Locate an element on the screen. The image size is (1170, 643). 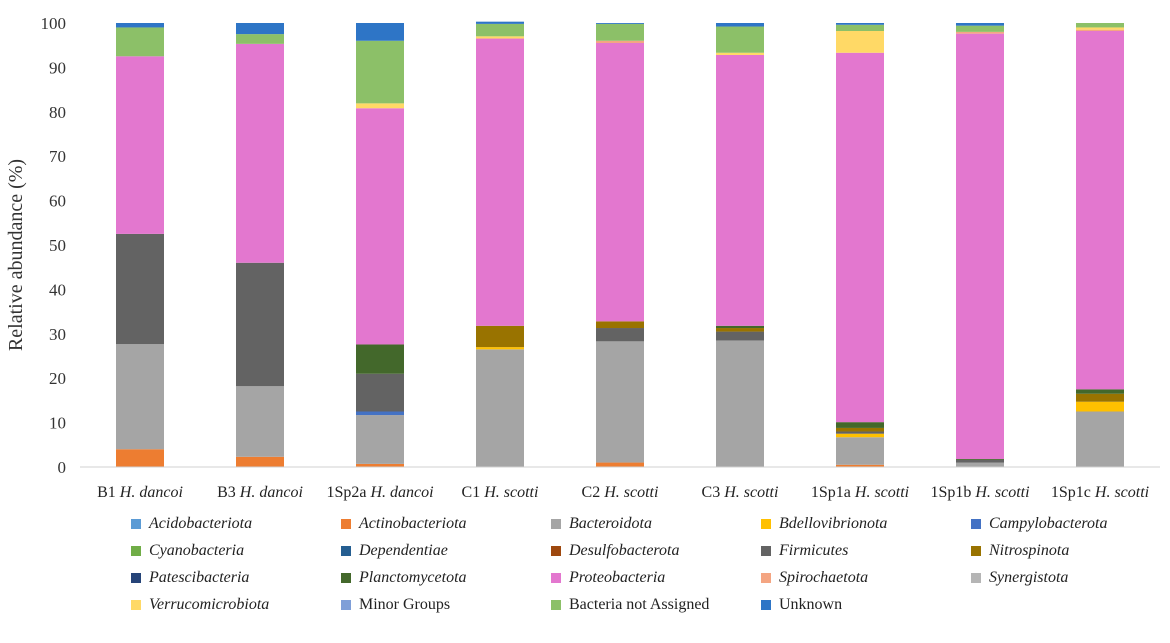
y-tick-label: 70 is located at coordinates (57, 156).